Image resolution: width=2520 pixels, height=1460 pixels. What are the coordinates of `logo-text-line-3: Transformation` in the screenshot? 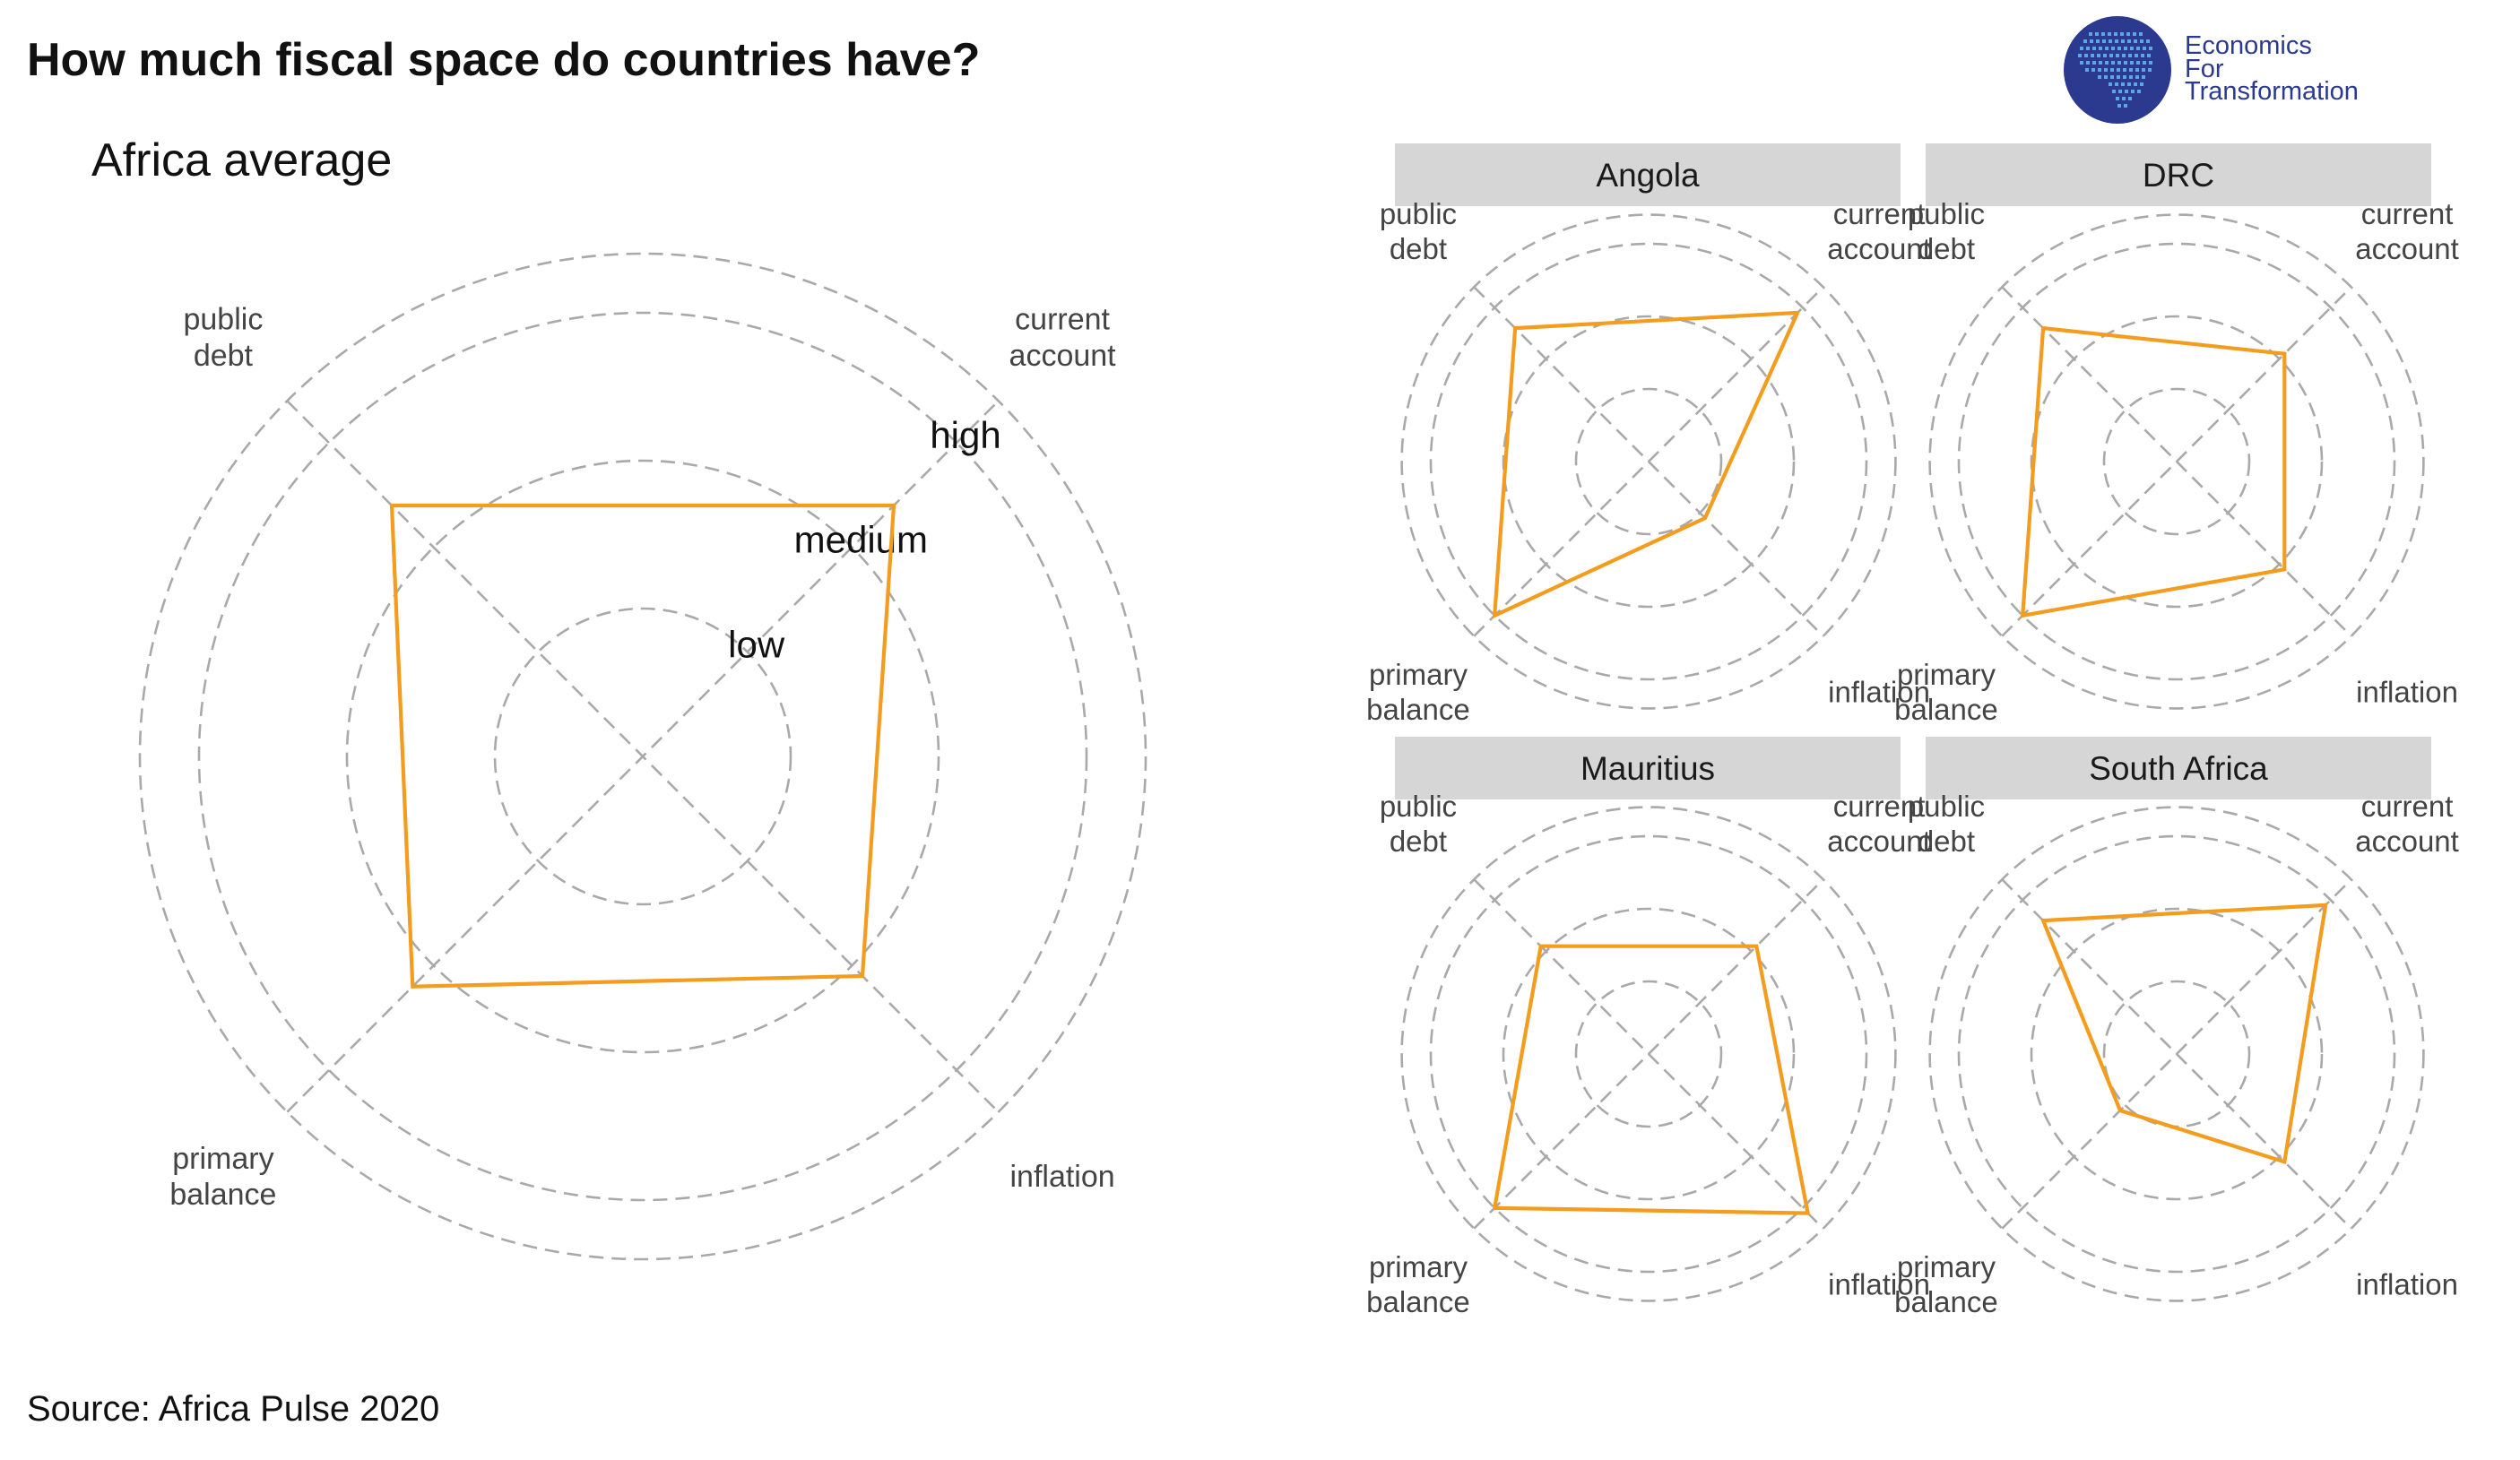 It's located at (2272, 92).